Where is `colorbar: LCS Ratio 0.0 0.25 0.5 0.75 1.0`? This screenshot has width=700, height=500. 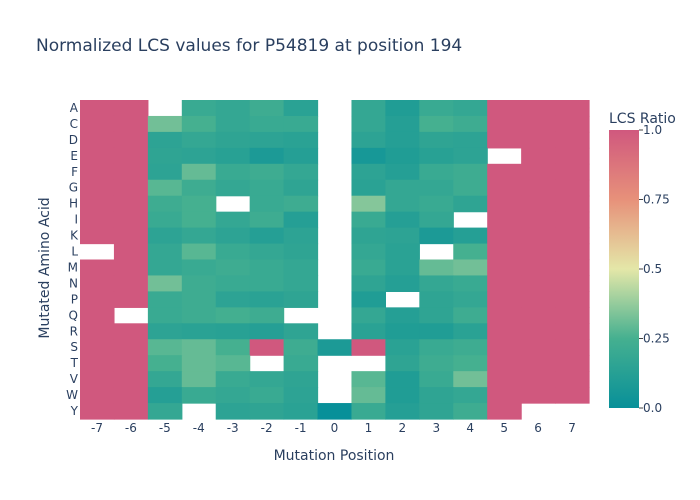 colorbar: LCS Ratio 0.0 0.25 0.5 0.75 1.0 is located at coordinates (642, 263).